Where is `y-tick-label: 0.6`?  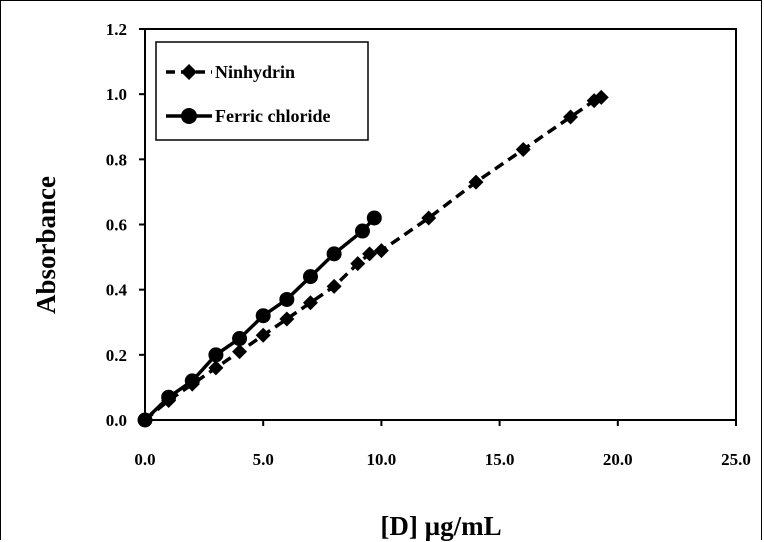
y-tick-label: 0.6 is located at coordinates (116, 225).